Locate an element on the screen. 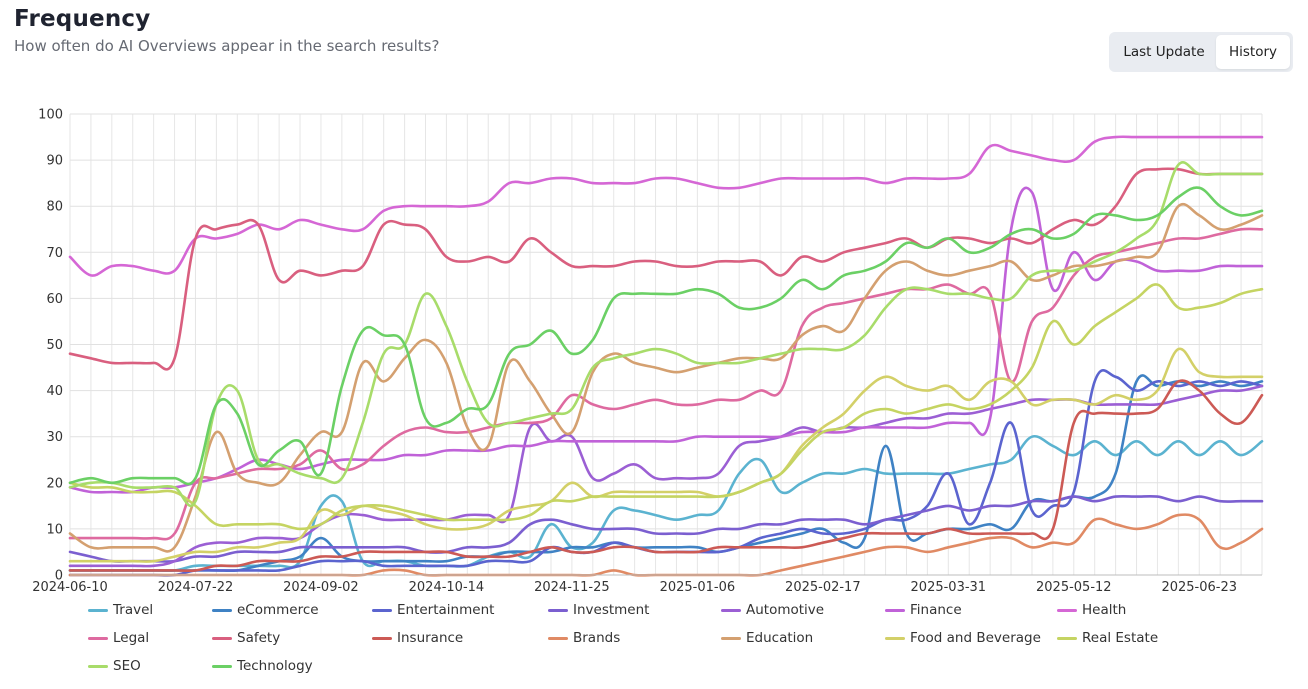 This screenshot has width=1308, height=689. legend-label: Food and Beverage is located at coordinates (975, 638).